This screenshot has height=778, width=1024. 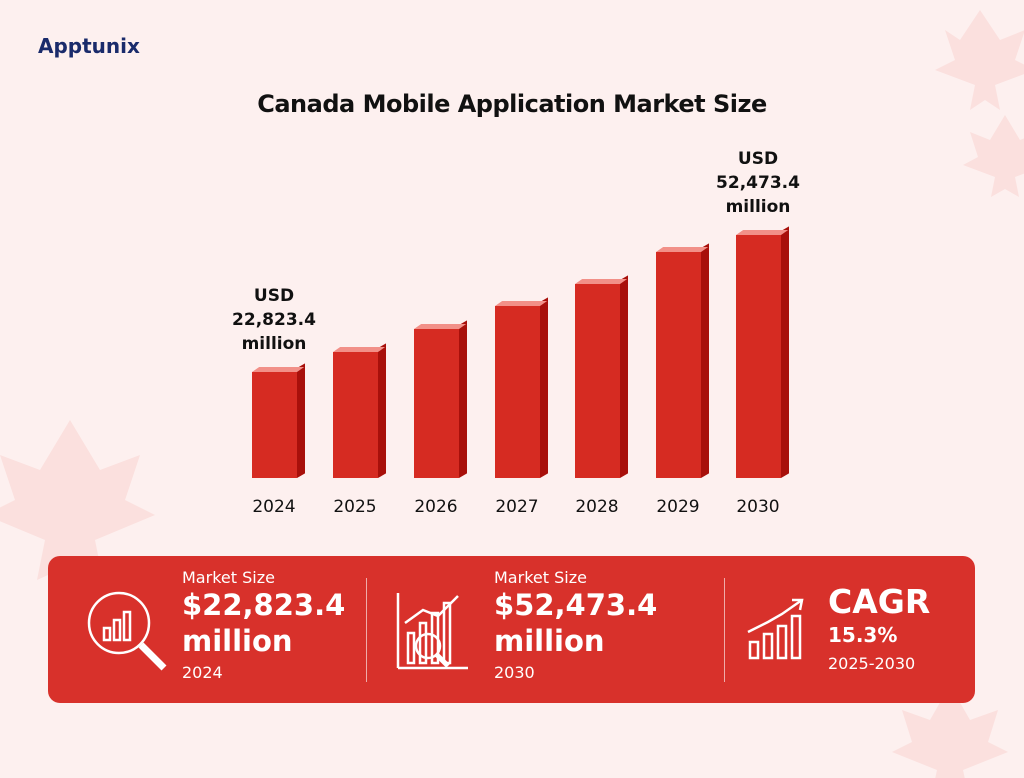 I want to click on chart-title: Canada Mobile Application Market Size, so click(x=512, y=104).